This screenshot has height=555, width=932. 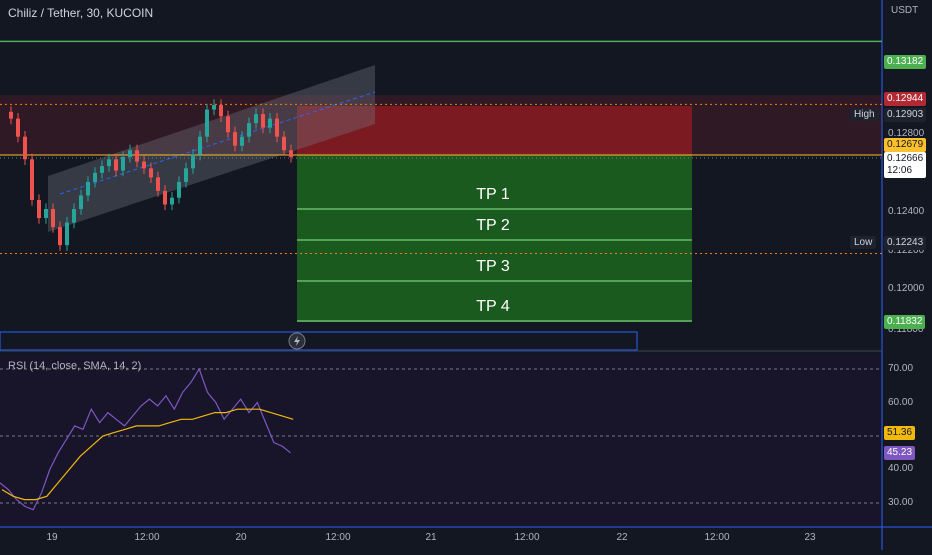 I want to click on price-tag-1: 0.12944, so click(x=905, y=99).